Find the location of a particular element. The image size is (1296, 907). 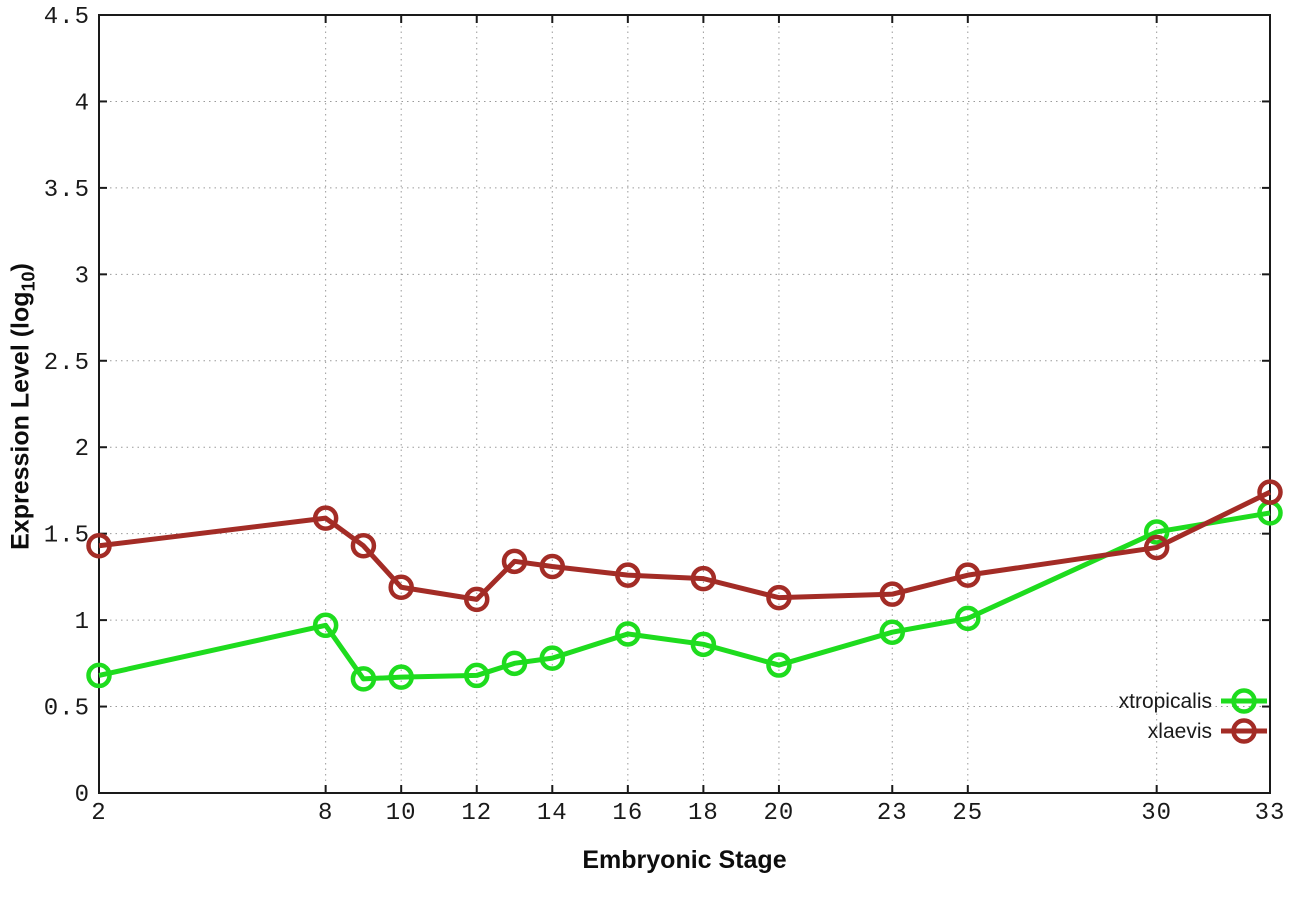

y-tick-label: 2 is located at coordinates (82, 449).